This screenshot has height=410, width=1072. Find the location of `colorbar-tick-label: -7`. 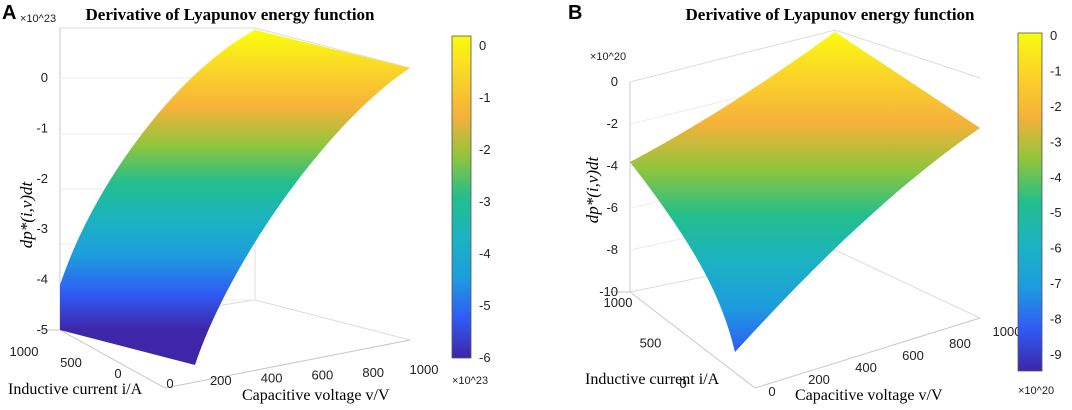

colorbar-tick-label: -7 is located at coordinates (1056, 283).